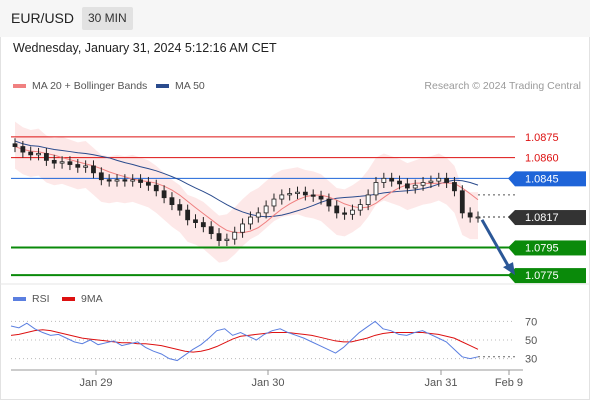 Image resolution: width=590 pixels, height=400 pixels. Describe the element at coordinates (267, 383) in the screenshot. I see `x-axis-label-jan-30: Jan 30` at that location.